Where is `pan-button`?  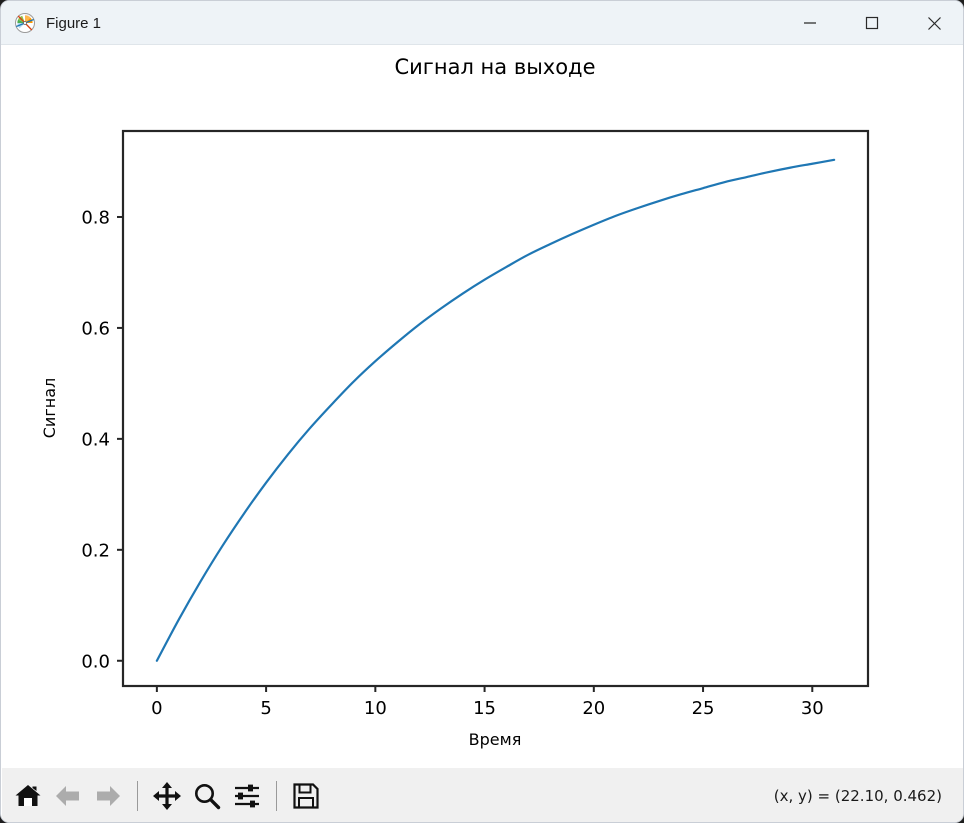
pan-button is located at coordinates (167, 796).